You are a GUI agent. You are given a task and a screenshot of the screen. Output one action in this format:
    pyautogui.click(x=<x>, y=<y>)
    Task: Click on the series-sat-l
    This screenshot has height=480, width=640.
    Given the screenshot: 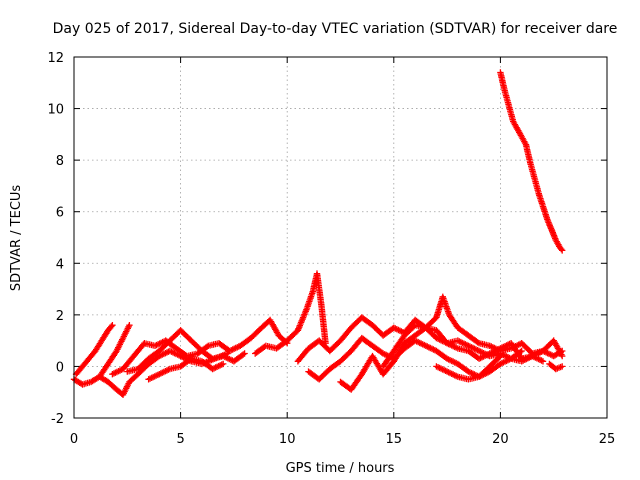 What is the action you would take?
    pyautogui.click(x=499, y=360)
    